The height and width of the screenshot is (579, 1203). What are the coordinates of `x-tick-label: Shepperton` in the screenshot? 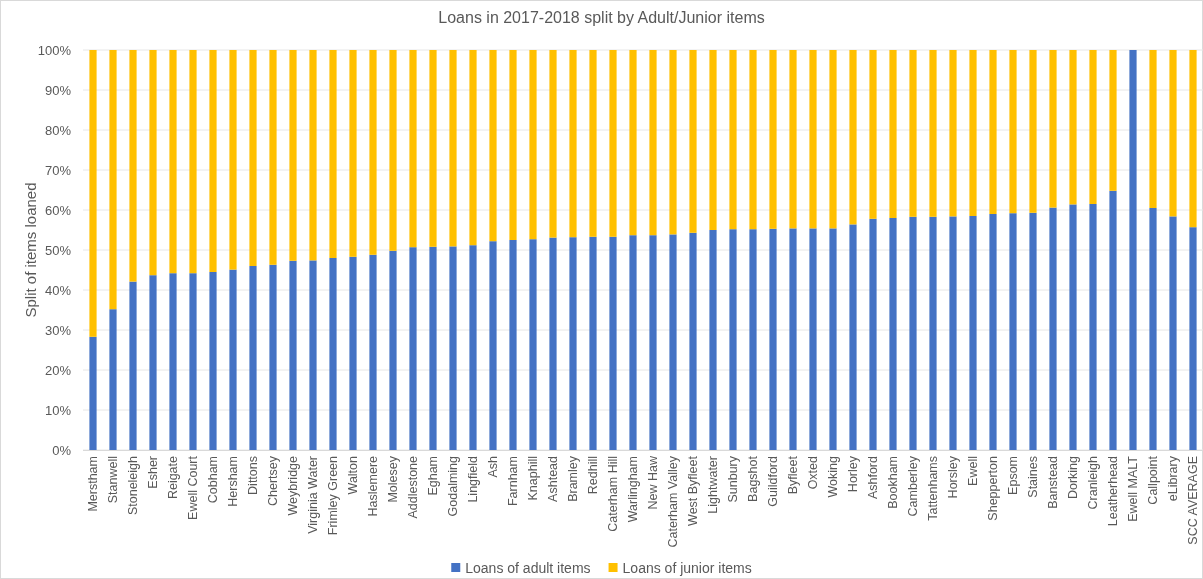 It's located at (993, 488).